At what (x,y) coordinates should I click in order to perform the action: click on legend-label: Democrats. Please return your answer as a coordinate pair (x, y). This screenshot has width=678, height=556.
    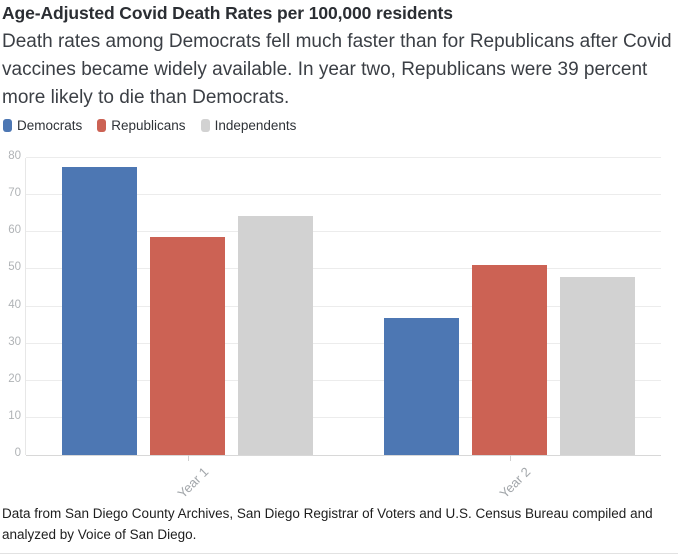
    Looking at the image, I should click on (50, 125).